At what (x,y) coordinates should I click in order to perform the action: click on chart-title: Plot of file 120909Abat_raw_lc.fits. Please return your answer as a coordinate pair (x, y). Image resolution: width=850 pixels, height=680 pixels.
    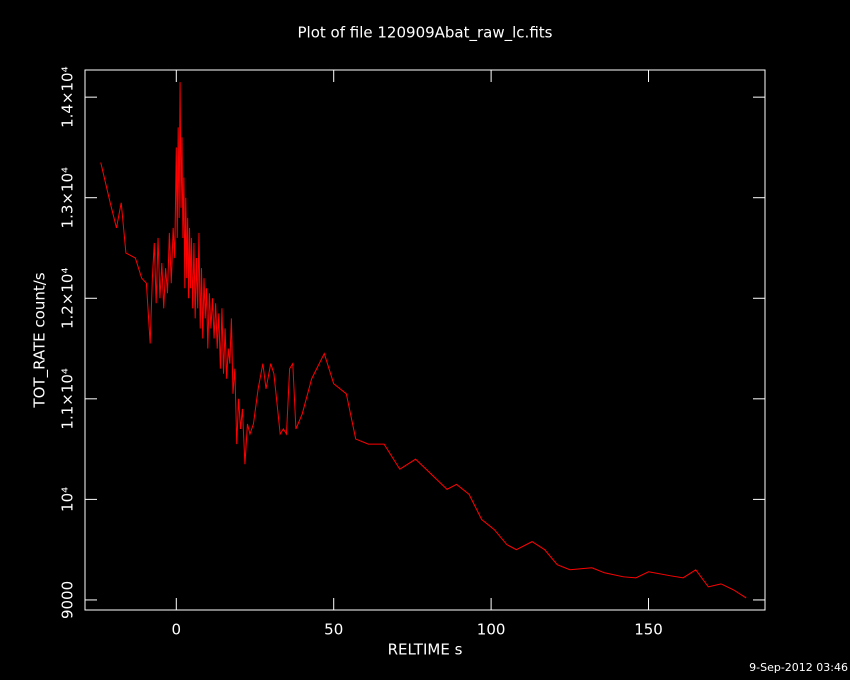
    Looking at the image, I should click on (425, 33).